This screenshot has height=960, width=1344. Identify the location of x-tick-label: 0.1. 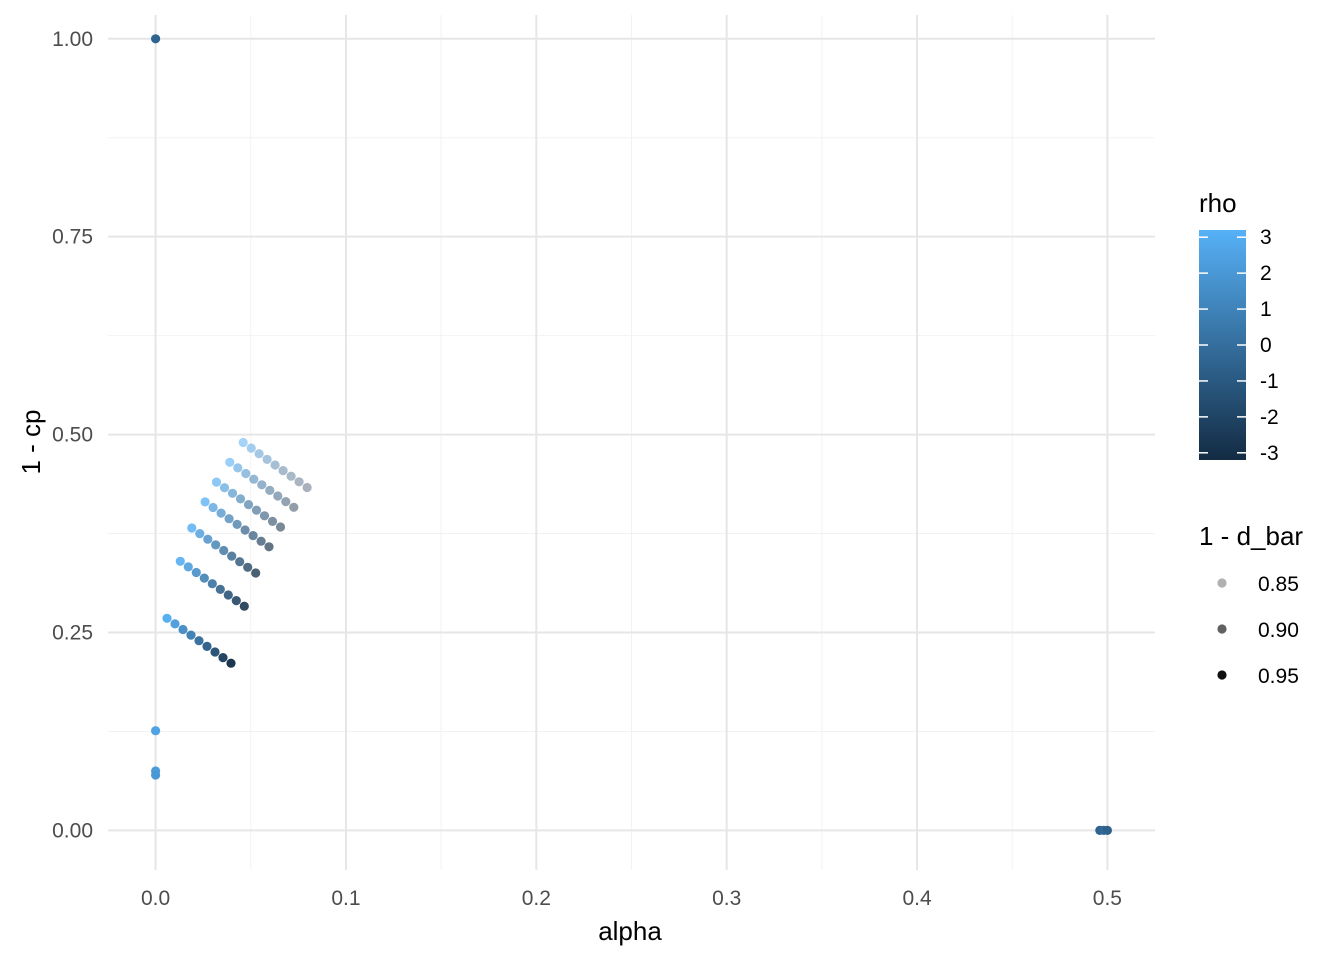
(345, 898).